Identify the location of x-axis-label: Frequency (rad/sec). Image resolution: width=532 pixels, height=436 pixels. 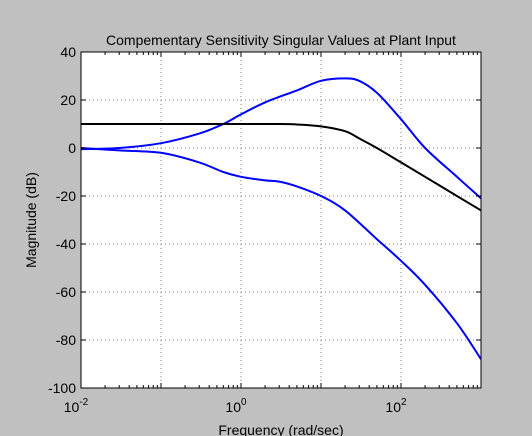
(280, 429).